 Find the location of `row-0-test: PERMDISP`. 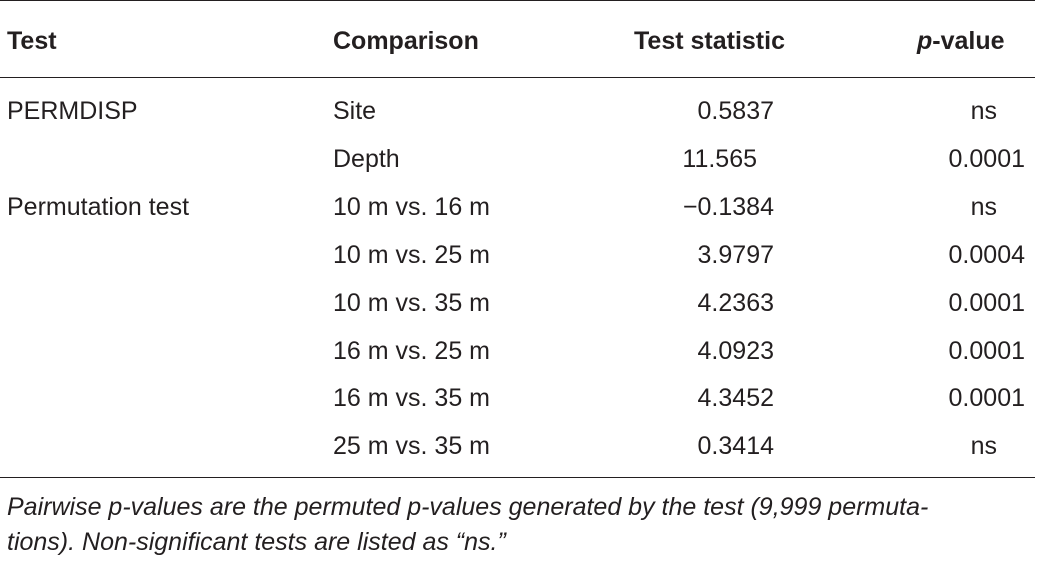

row-0-test: PERMDISP is located at coordinates (72, 111).